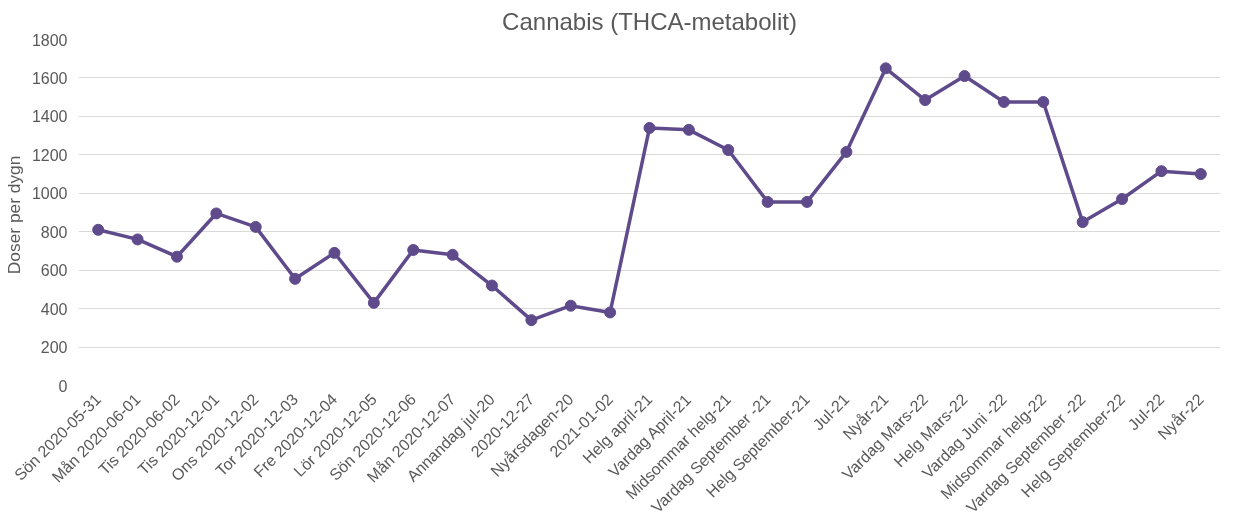 This screenshot has width=1255, height=531. Describe the element at coordinates (649, 21) in the screenshot. I see `chart-title: Cannabis (THCA-metabolit)` at that location.